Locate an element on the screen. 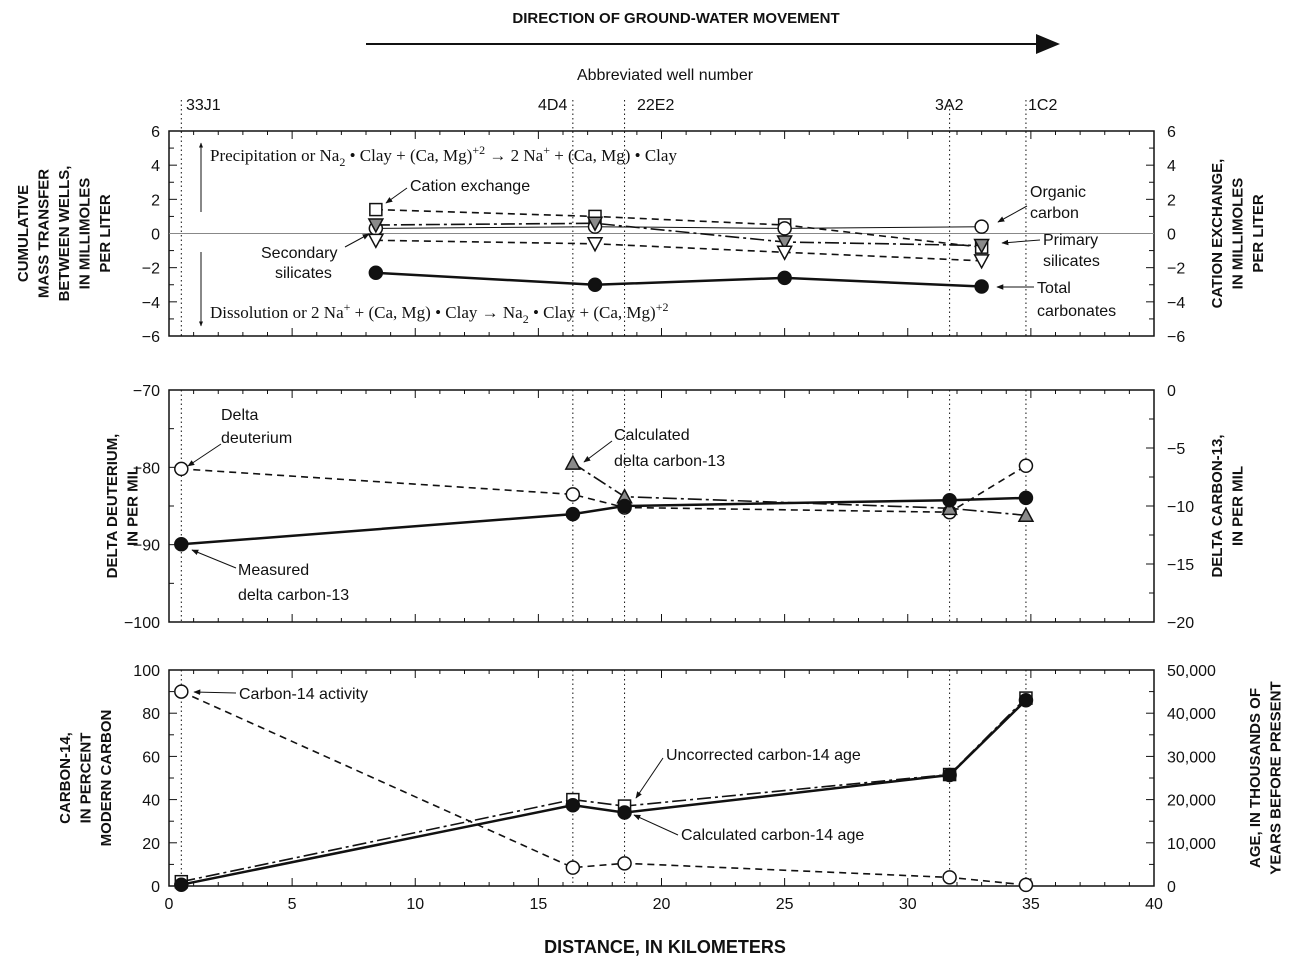 This screenshot has height=964, width=1295. direction-arrowhead is located at coordinates (1048, 44).